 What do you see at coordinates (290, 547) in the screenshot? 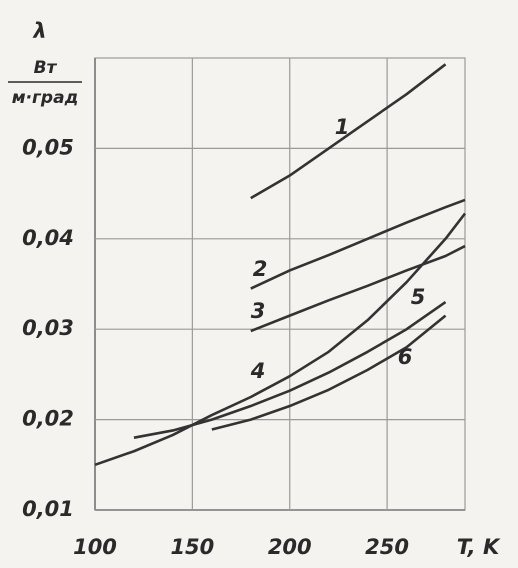
I see `x-tick-label: 200` at bounding box center [290, 547].